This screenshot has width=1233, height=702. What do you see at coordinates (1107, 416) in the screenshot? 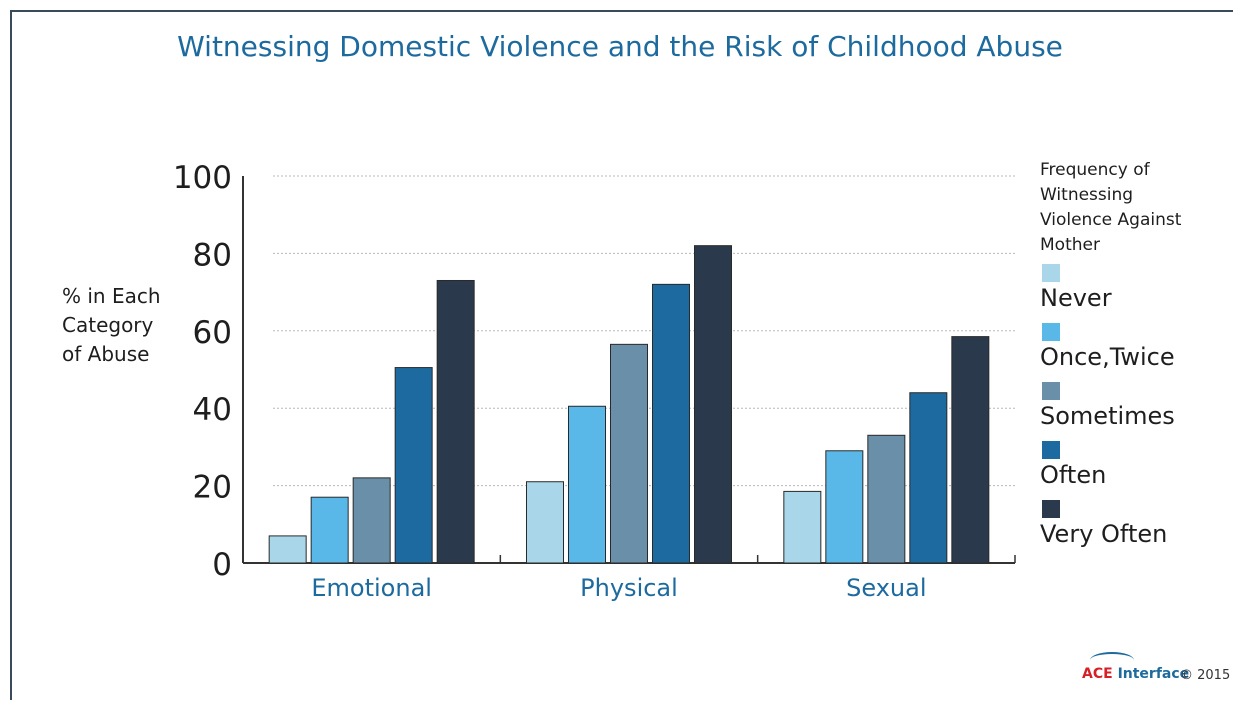
I see `legend-label: Sometimes` at bounding box center [1107, 416].